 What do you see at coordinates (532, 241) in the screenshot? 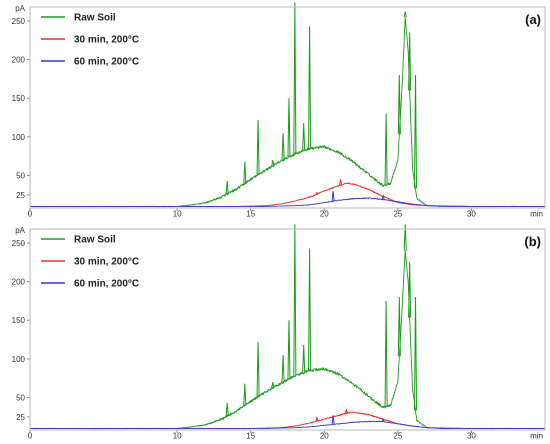
I see `panel-label: (b)` at bounding box center [532, 241].